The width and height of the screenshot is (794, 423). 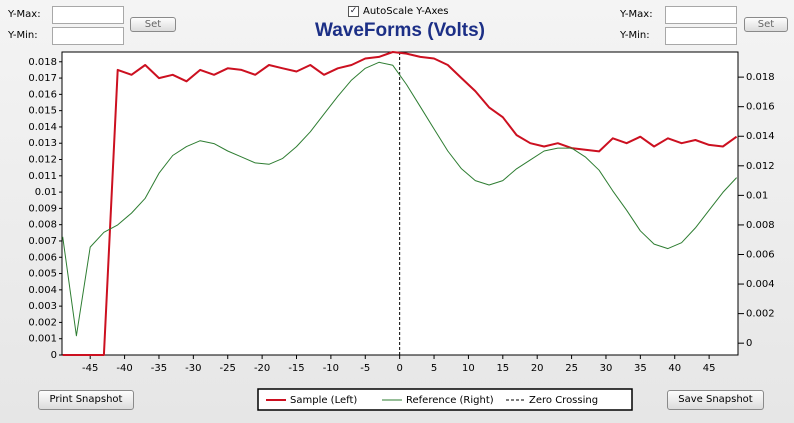 What do you see at coordinates (323, 400) in the screenshot?
I see `legend-label: Sample (Left)` at bounding box center [323, 400].